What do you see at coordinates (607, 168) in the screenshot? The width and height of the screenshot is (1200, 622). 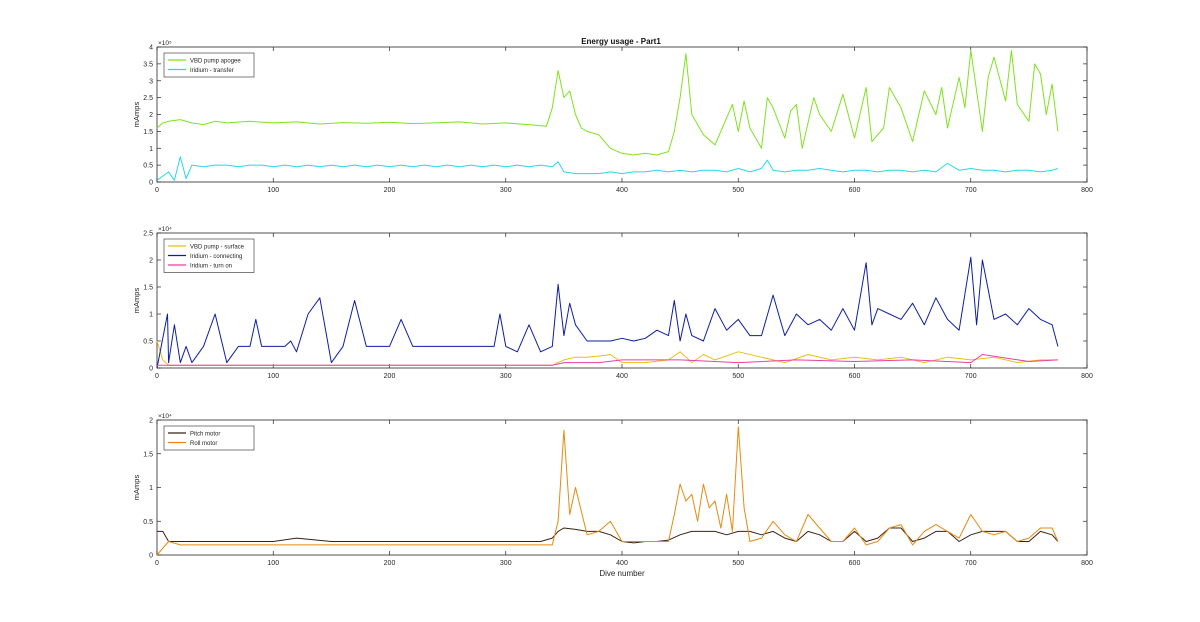 I see `series-line-iridium-transfer` at bounding box center [607, 168].